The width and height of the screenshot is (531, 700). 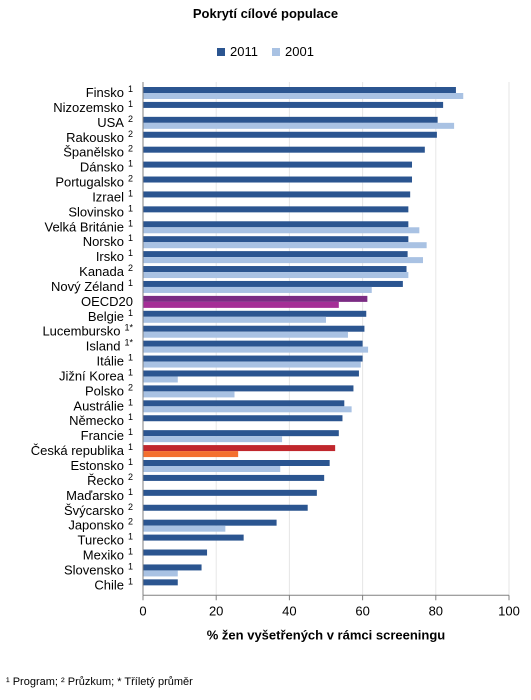 I want to click on x-tick-label: 80, so click(x=436, y=610).